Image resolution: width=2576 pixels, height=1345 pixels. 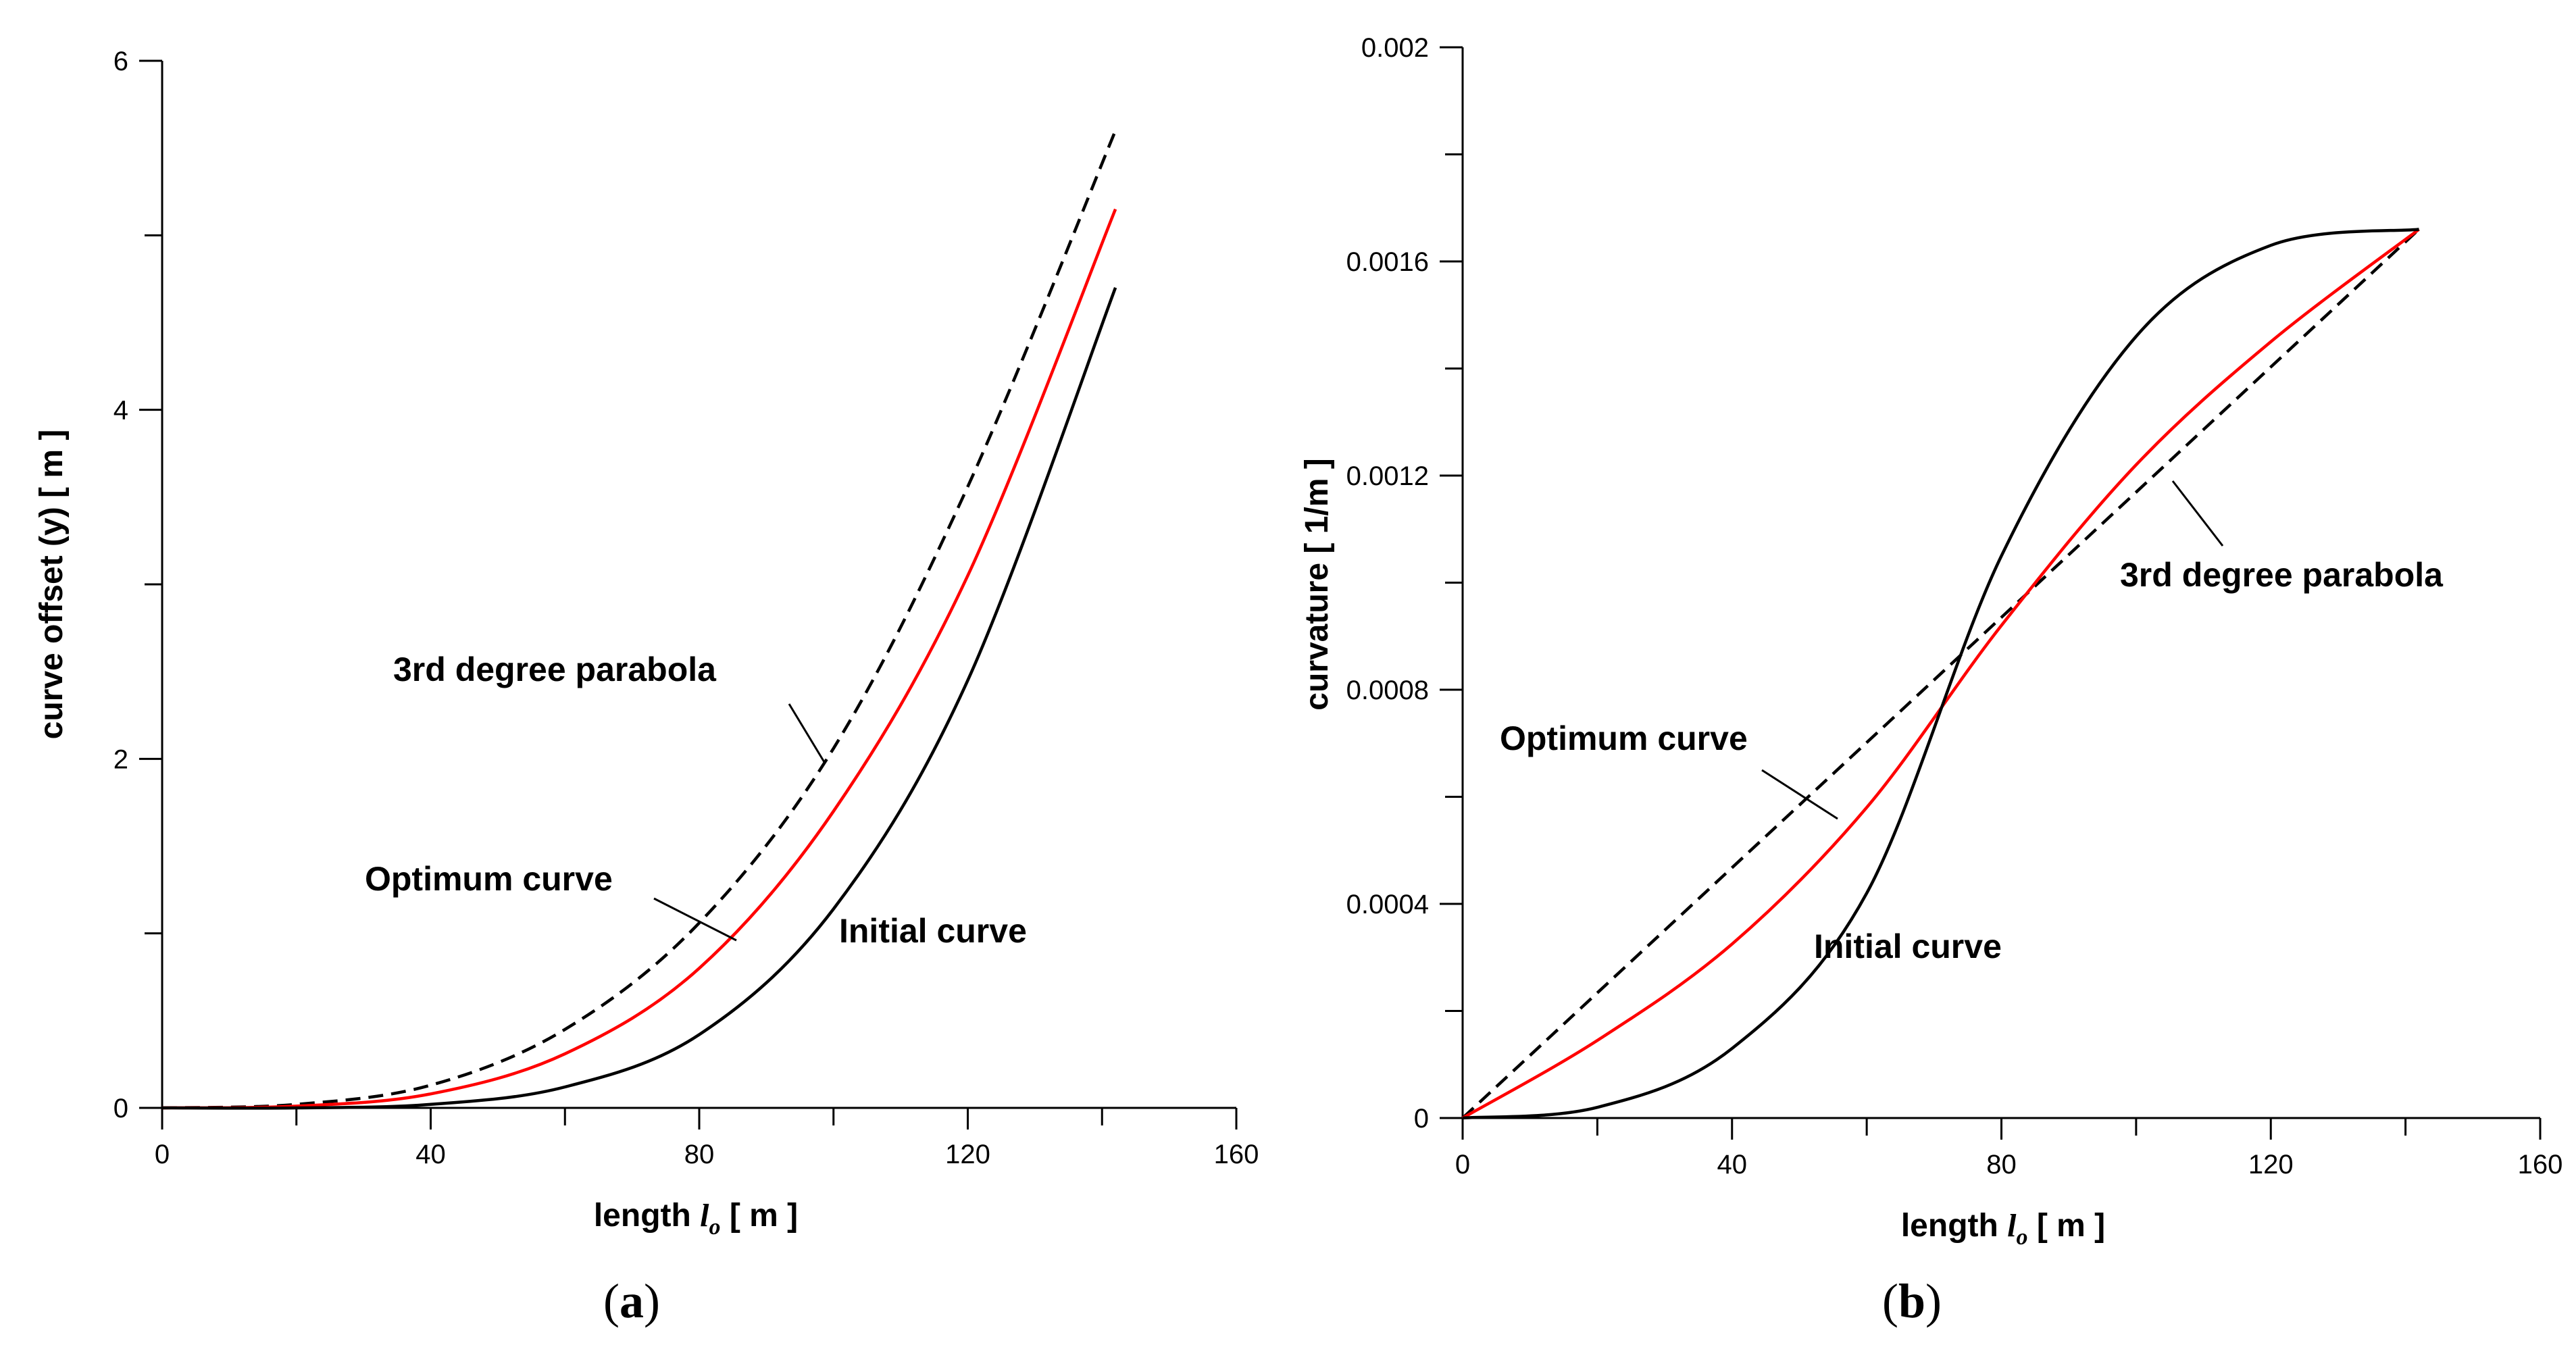 I want to click on panel-a-x-tick-label: 0, so click(x=162, y=1154).